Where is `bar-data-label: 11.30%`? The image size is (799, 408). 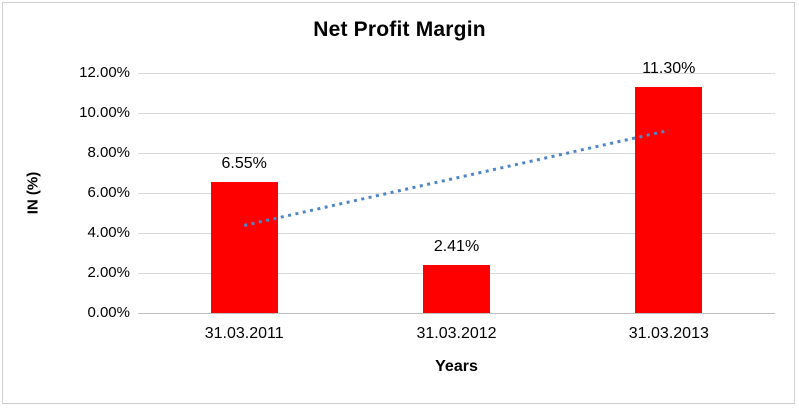
bar-data-label: 11.30% is located at coordinates (669, 68).